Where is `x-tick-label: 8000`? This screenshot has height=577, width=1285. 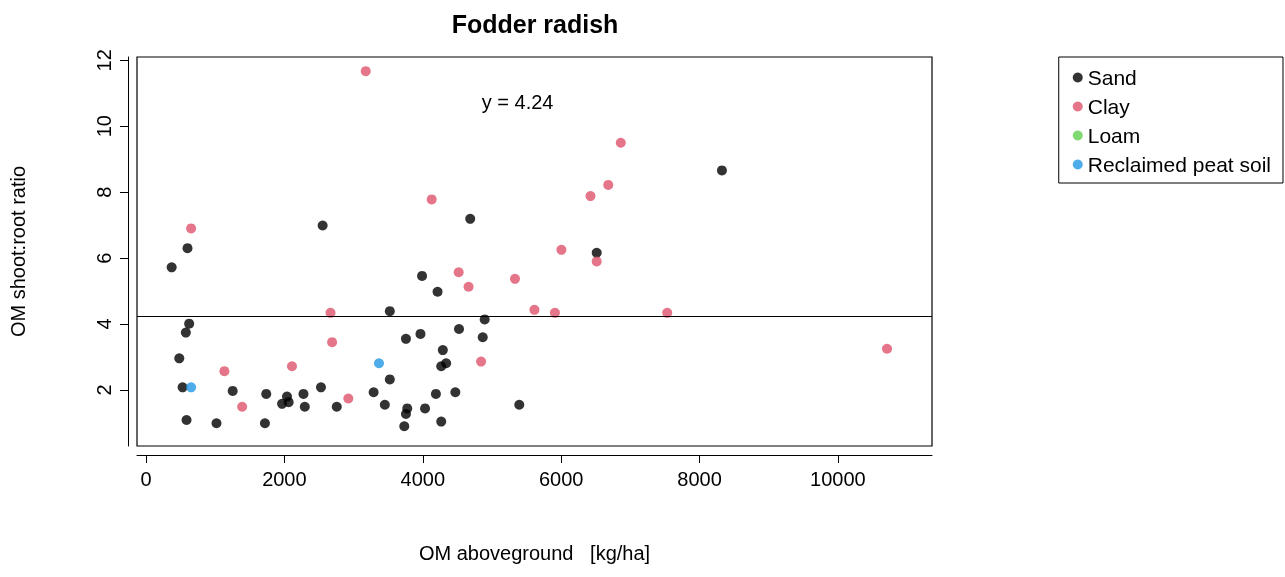
x-tick-label: 8000 is located at coordinates (699, 479).